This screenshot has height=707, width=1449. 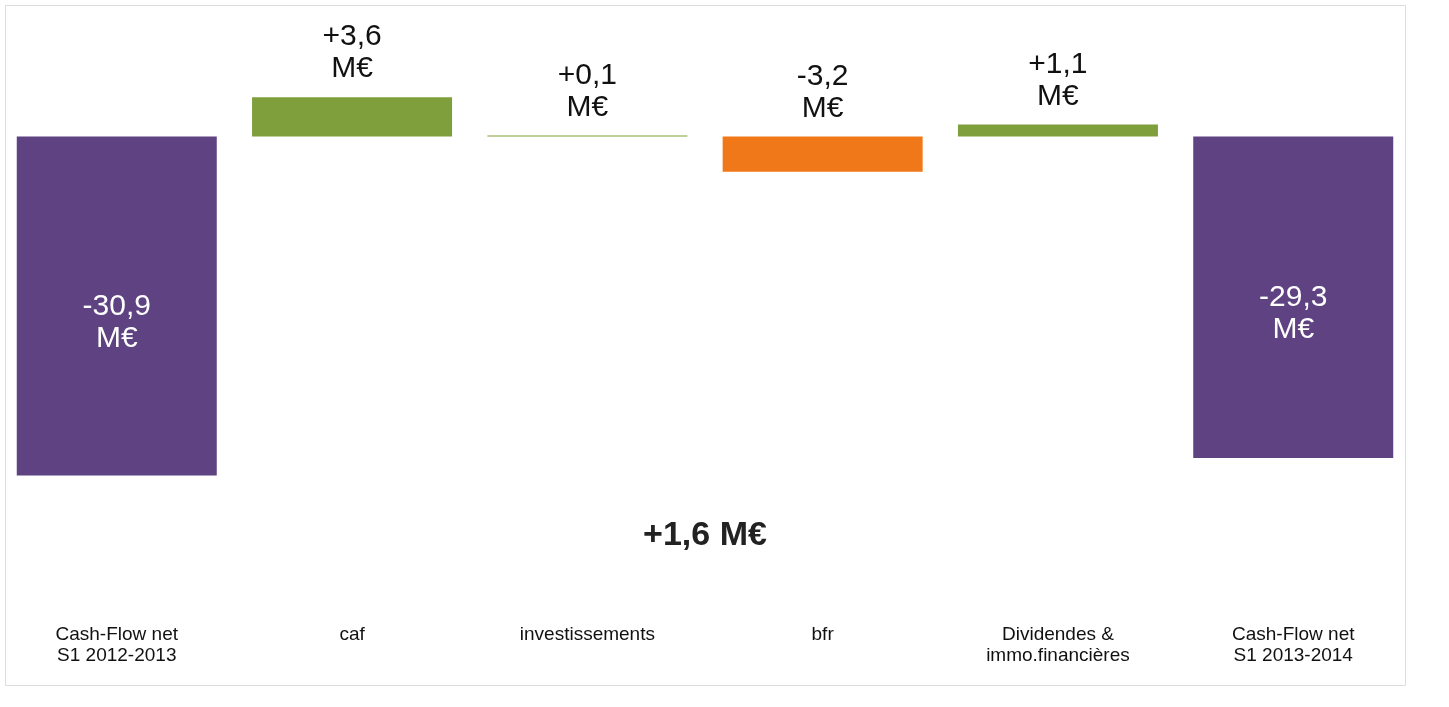 I want to click on x-tick-label: investissements, so click(x=587, y=633).